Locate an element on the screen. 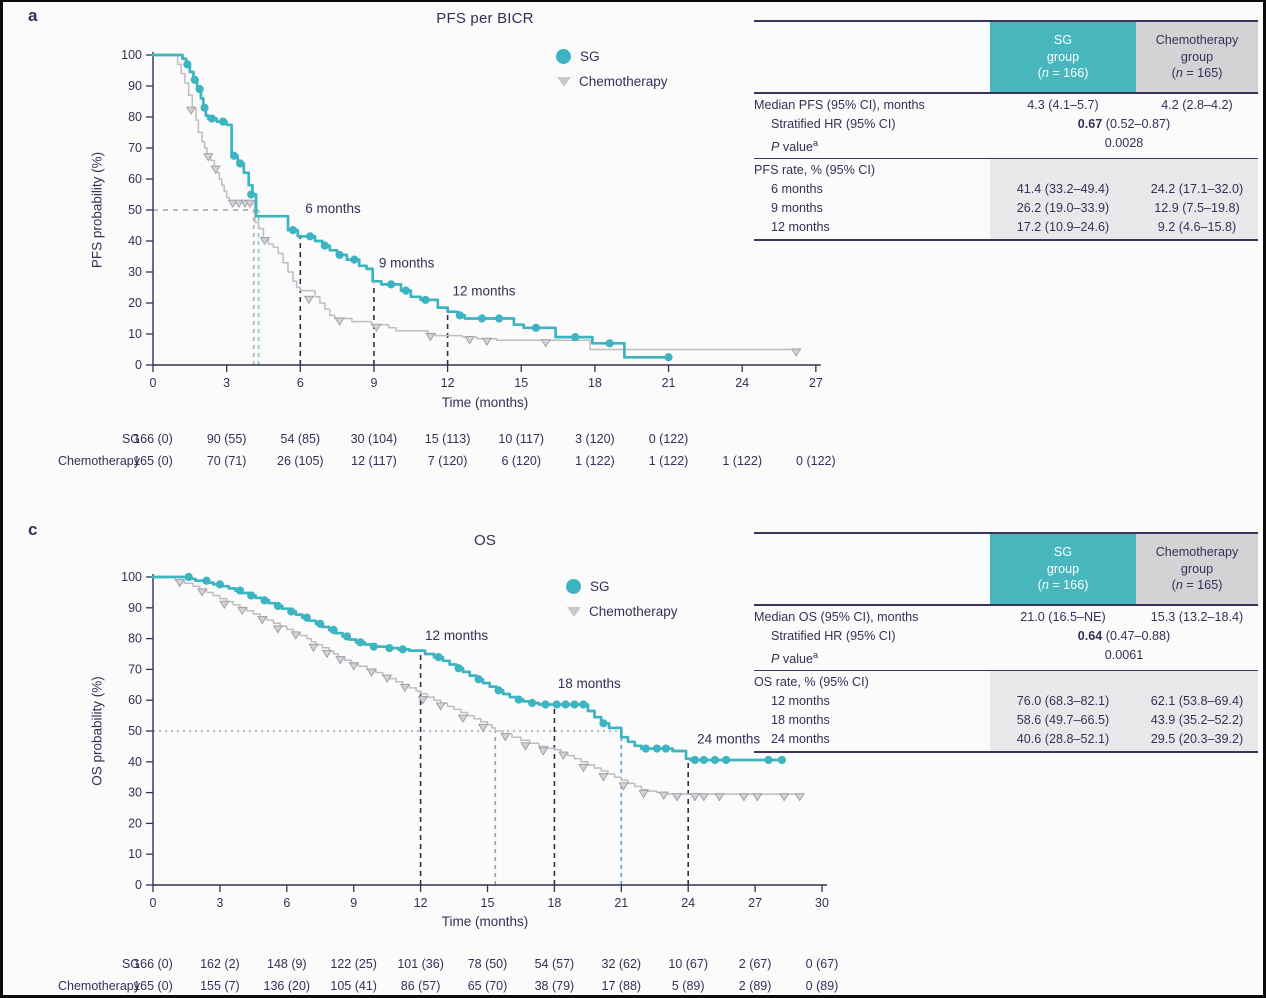 The height and width of the screenshot is (998, 1266). x-tick-label: 6 is located at coordinates (286, 903).